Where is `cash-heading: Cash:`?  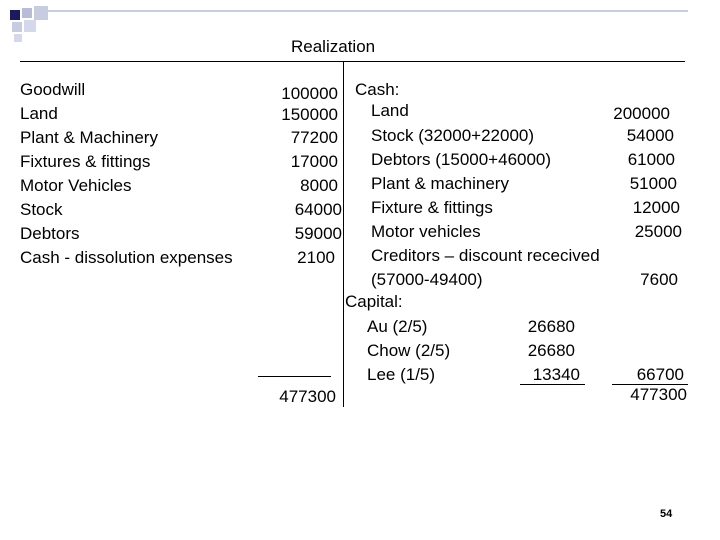
cash-heading: Cash: is located at coordinates (377, 89).